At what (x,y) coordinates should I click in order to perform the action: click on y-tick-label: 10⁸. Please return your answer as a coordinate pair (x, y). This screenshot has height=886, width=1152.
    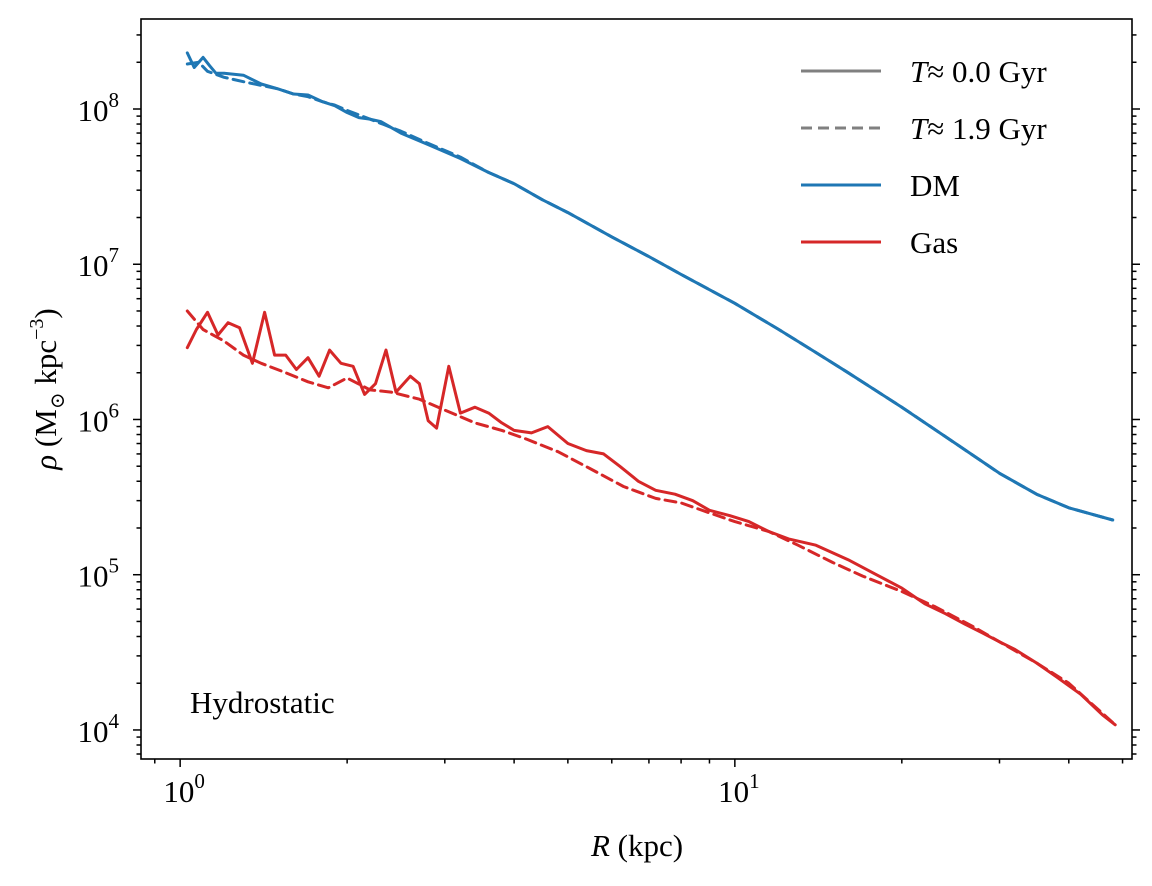
    Looking at the image, I should click on (99, 108).